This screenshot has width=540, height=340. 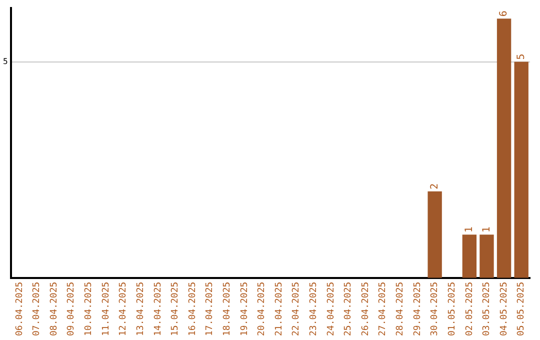 I want to click on x-tick-label: 28.04.2025, so click(x=401, y=309).